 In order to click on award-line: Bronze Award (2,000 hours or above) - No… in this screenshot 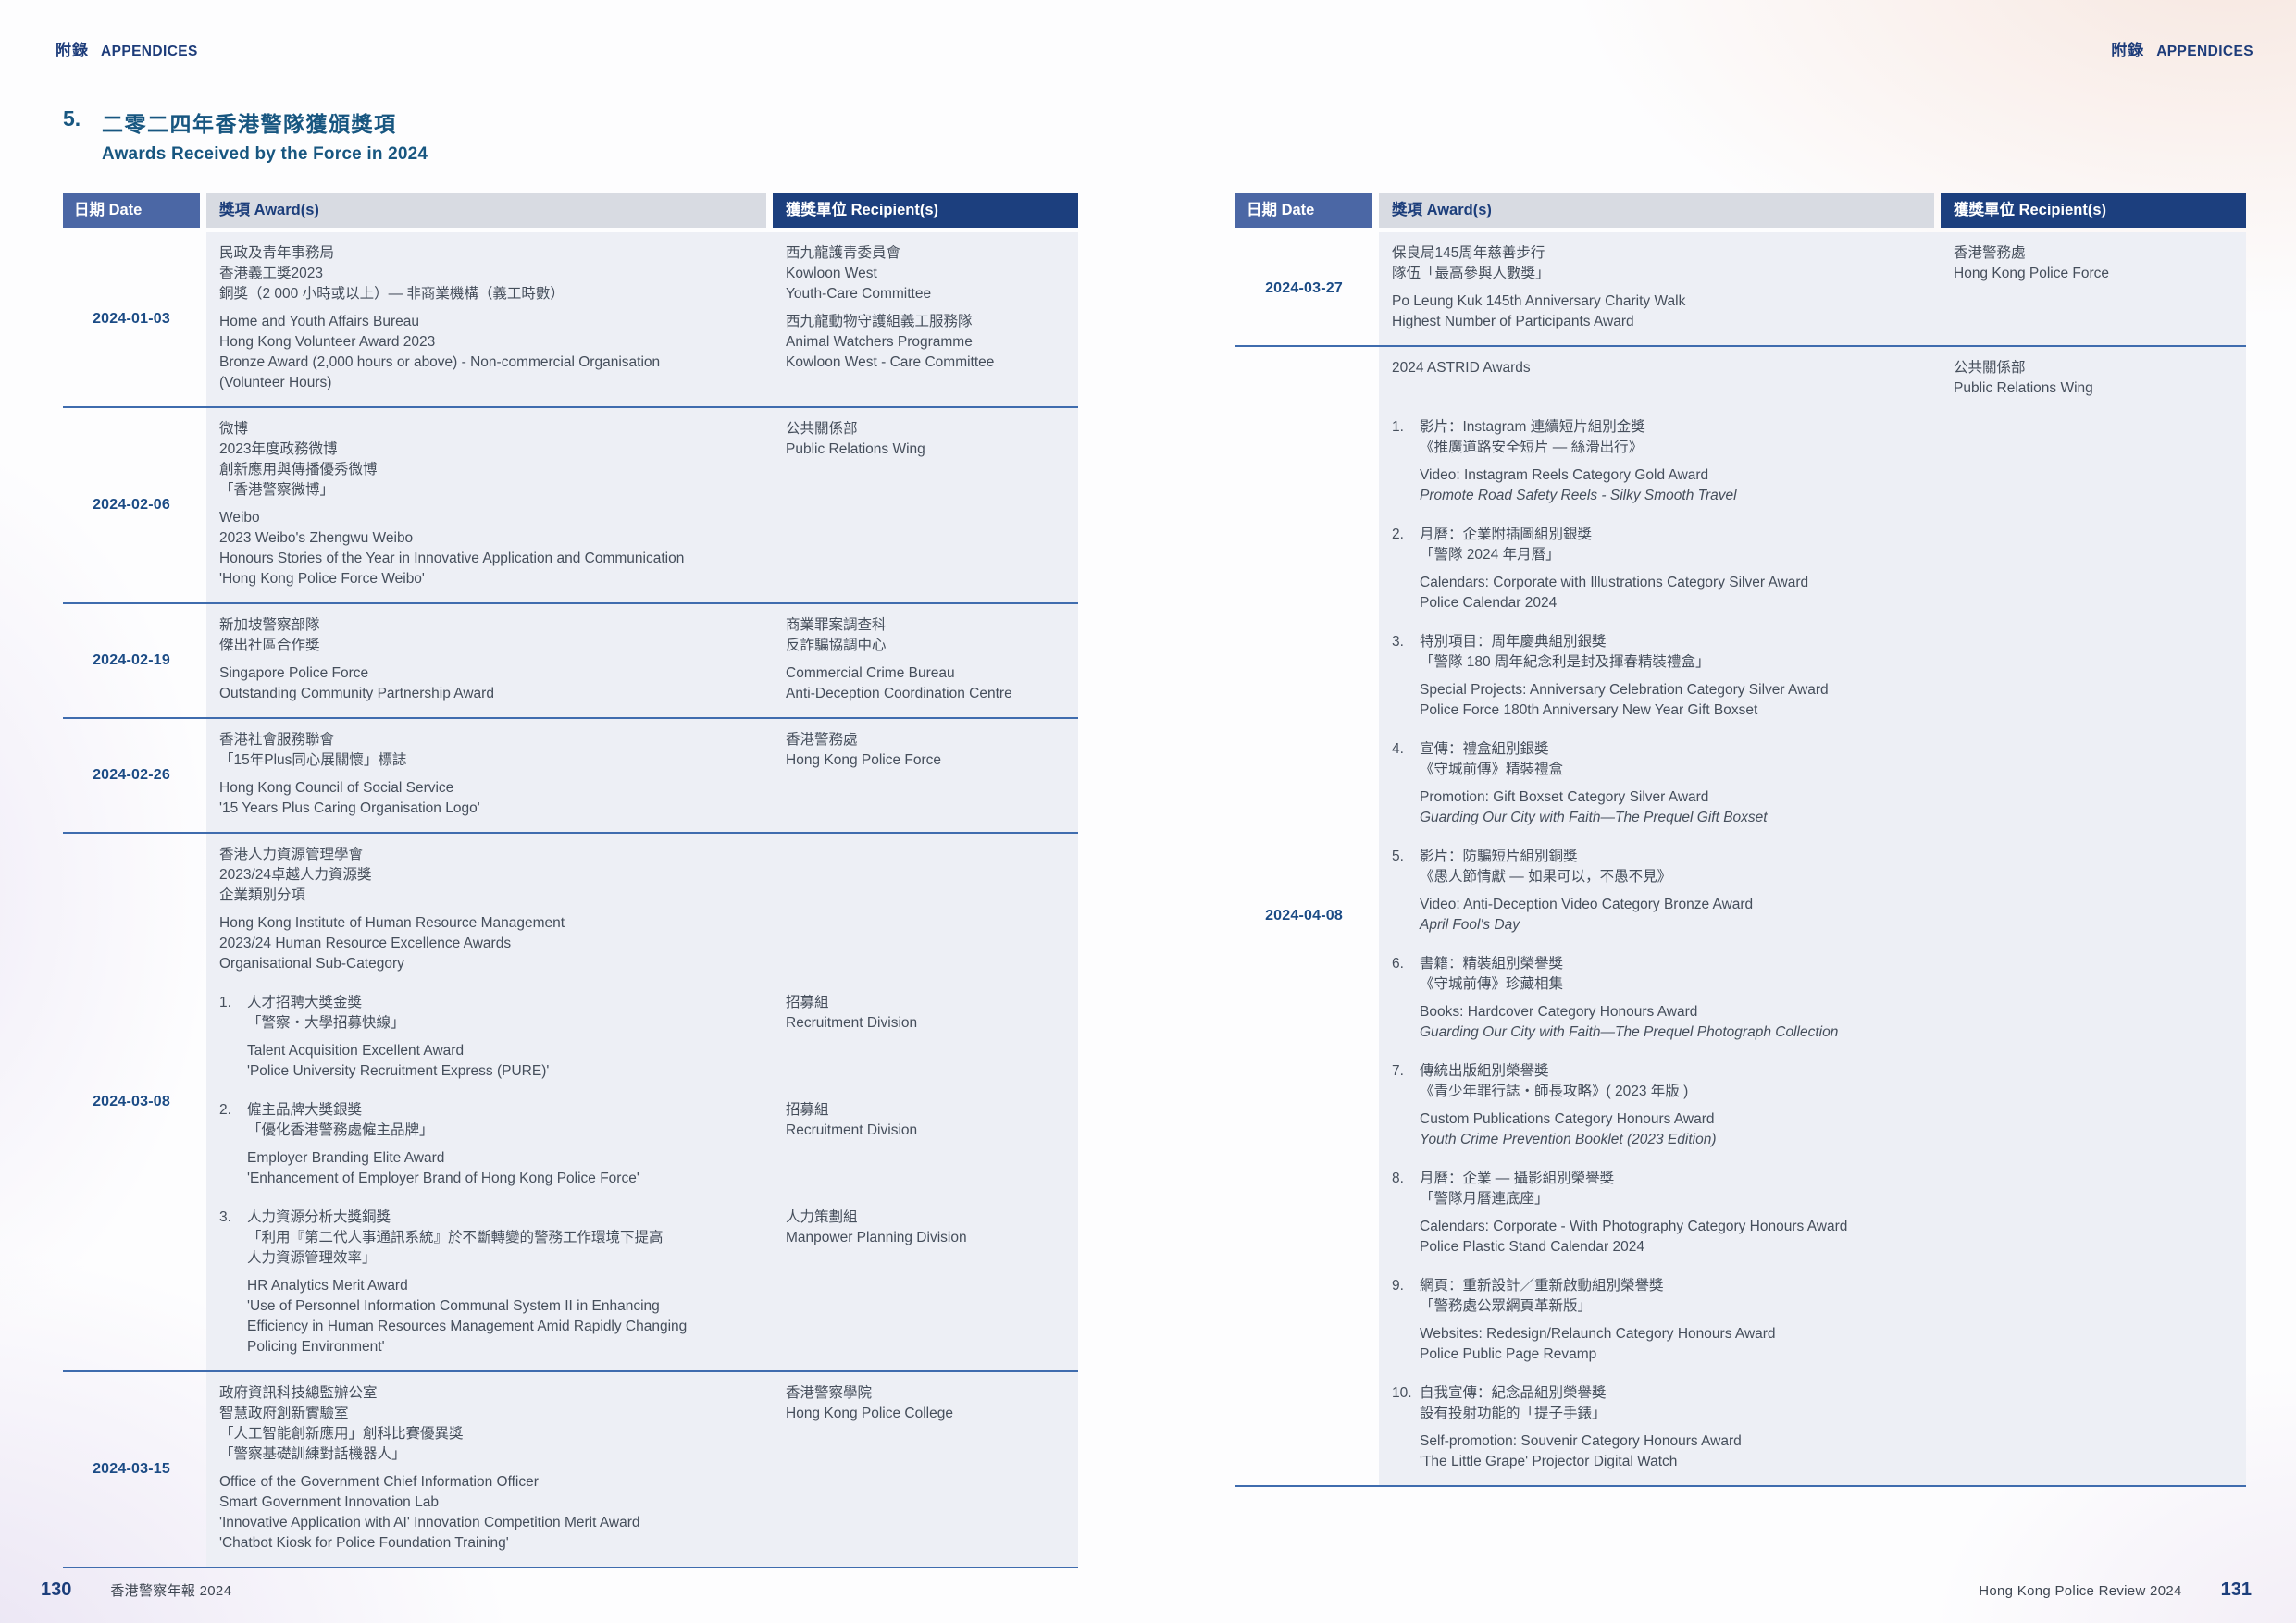, I will do `click(440, 362)`.